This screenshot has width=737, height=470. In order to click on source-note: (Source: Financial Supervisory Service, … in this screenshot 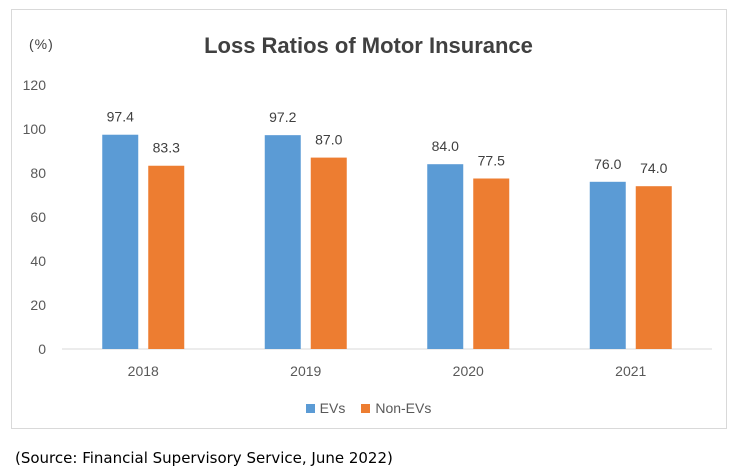, I will do `click(204, 458)`.